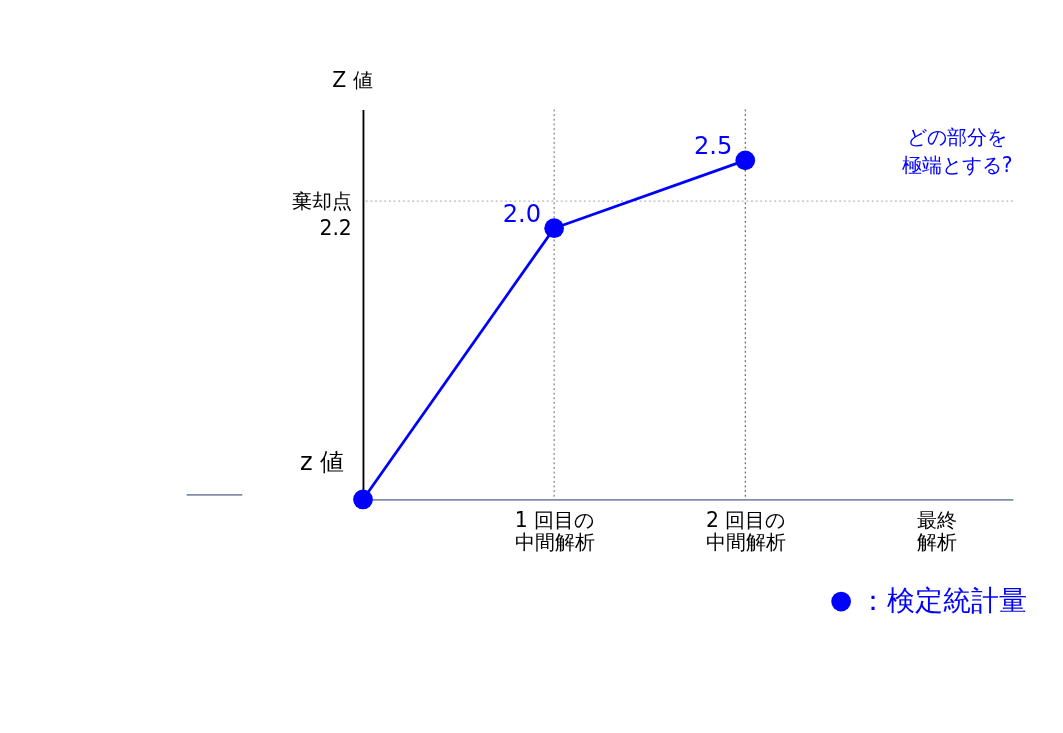 The width and height of the screenshot is (1063, 733). What do you see at coordinates (957, 150) in the screenshot?
I see `annotation: どの部分を極端とする?` at bounding box center [957, 150].